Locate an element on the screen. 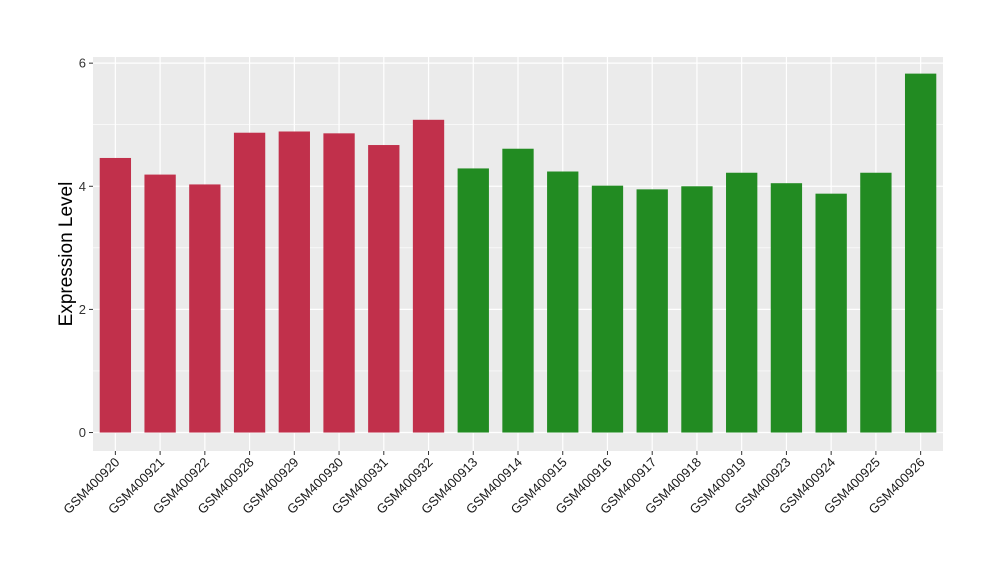 The image size is (1000, 585). y-tick-label: 4 is located at coordinates (82, 186).